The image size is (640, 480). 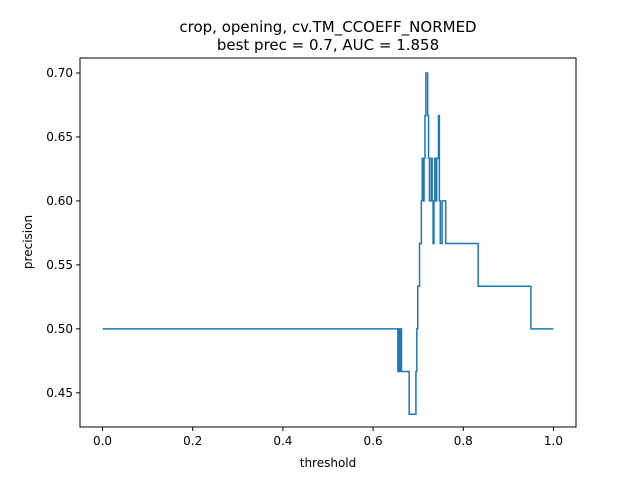 I want to click on chart-subtitle: best prec = 0.7, AUC = 1.858, so click(x=328, y=45).